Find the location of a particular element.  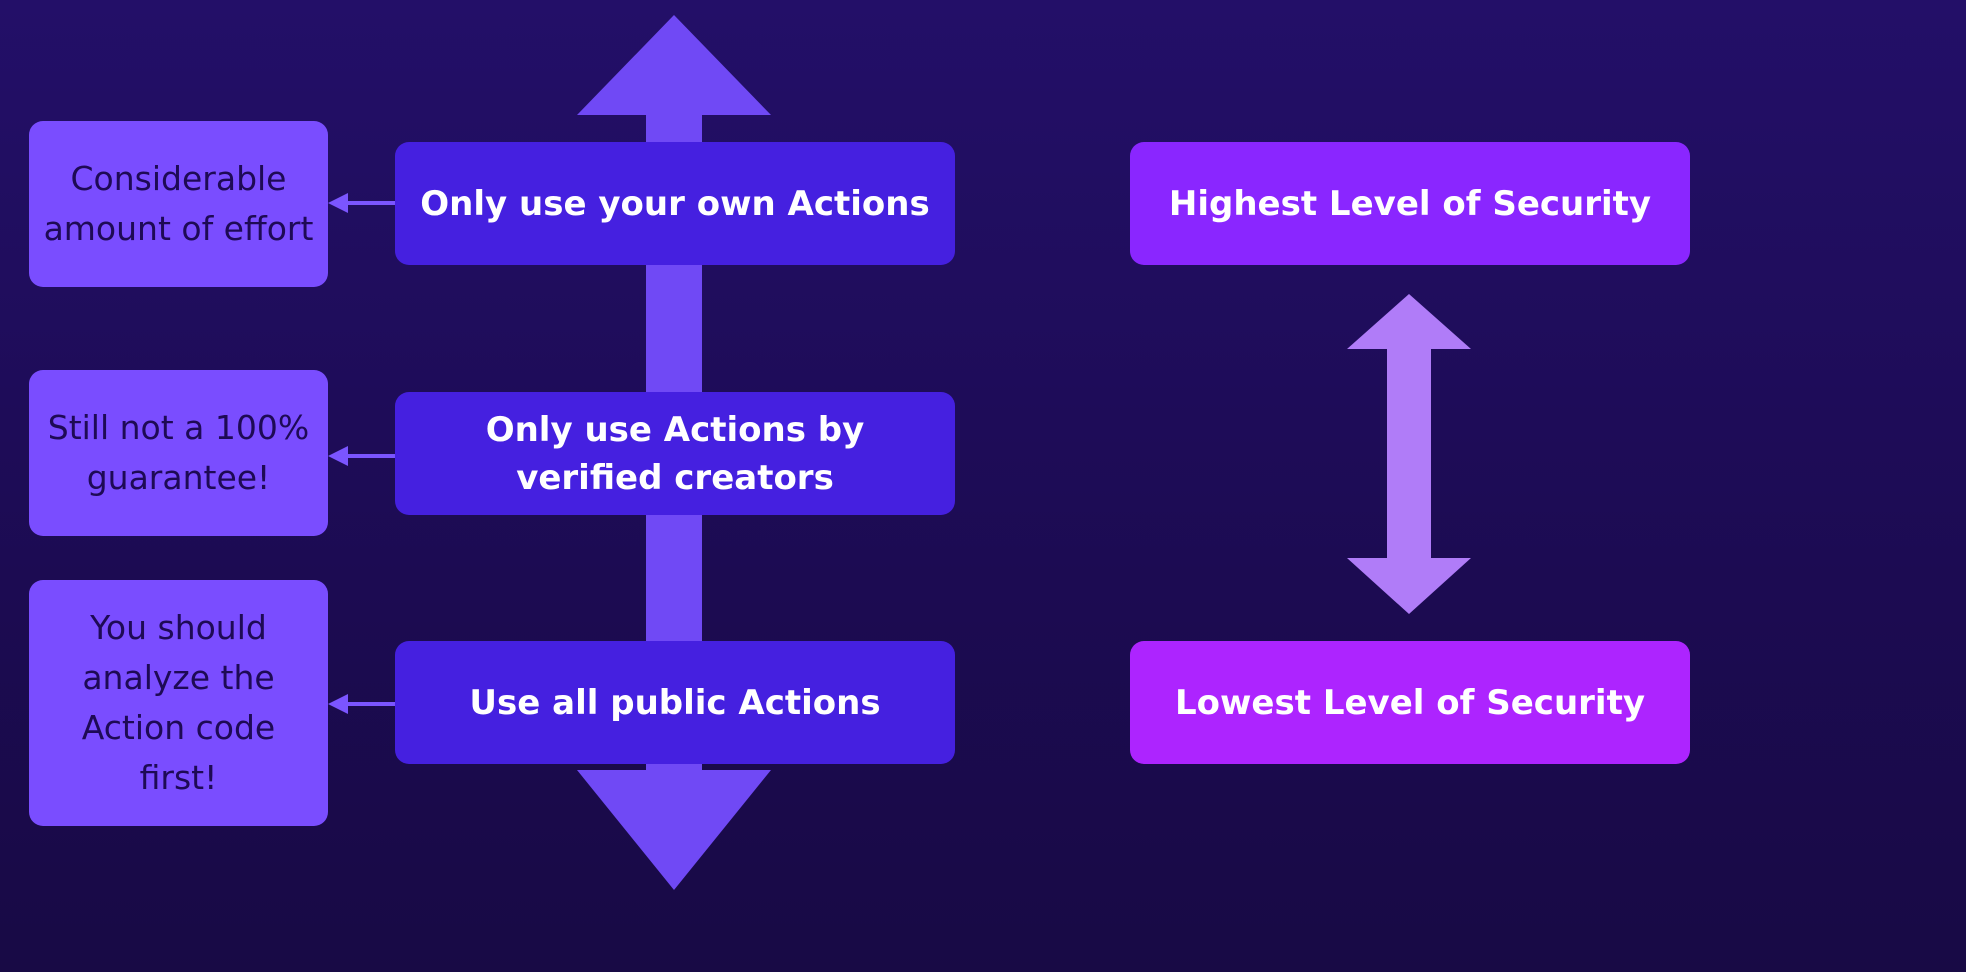

action-verified-label: Only use Actions by verified creators is located at coordinates (675, 453).